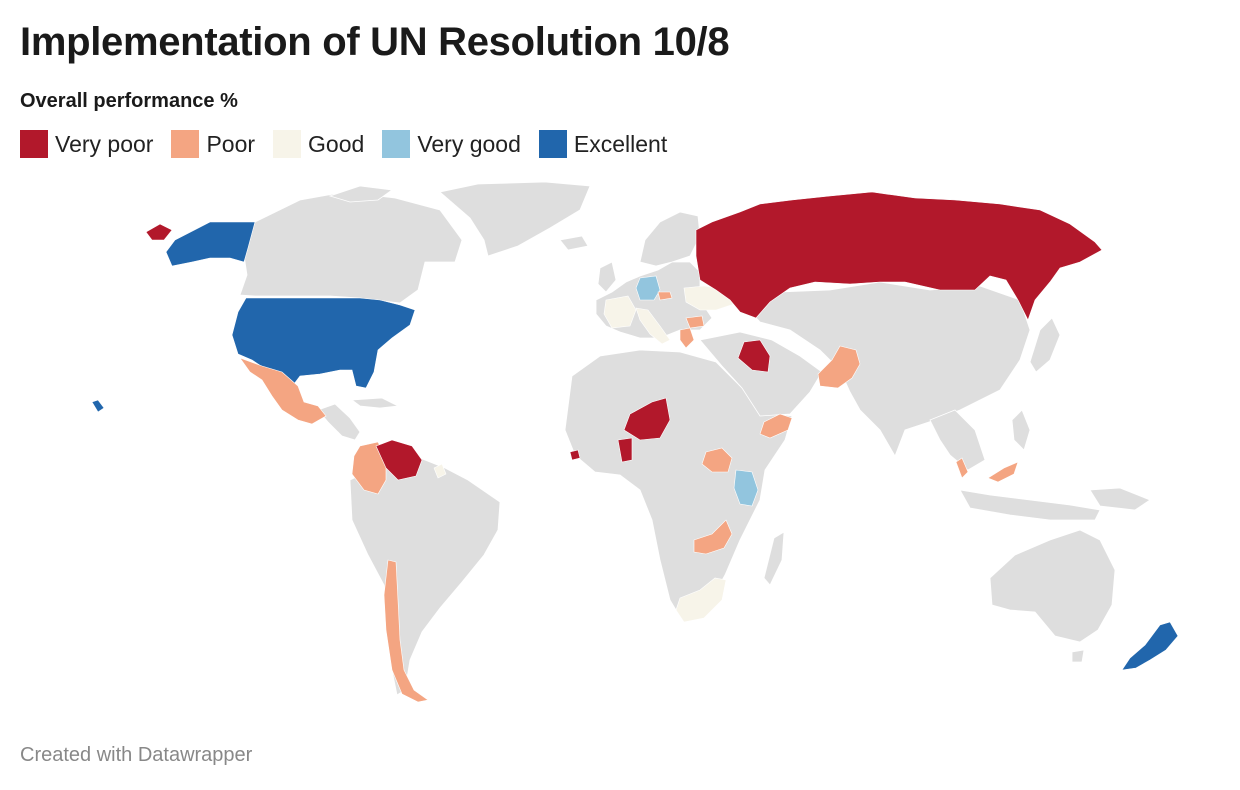 Image resolution: width=1240 pixels, height=790 pixels. I want to click on land-uk, so click(607, 277).